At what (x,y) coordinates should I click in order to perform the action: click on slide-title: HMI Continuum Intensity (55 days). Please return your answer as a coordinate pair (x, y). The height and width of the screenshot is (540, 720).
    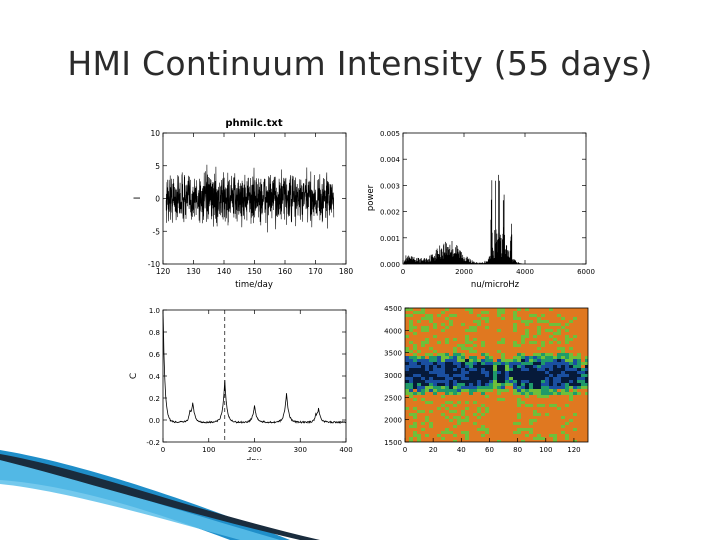
    Looking at the image, I should click on (360, 63).